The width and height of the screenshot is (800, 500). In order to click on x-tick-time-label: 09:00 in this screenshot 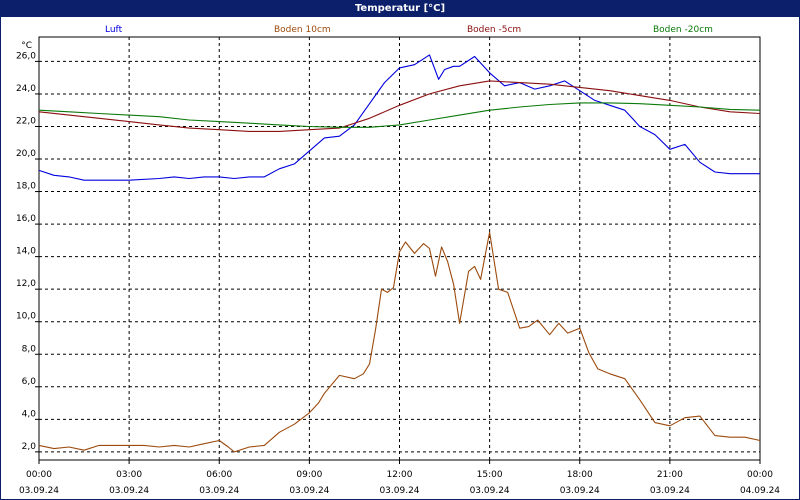, I will do `click(309, 475)`.